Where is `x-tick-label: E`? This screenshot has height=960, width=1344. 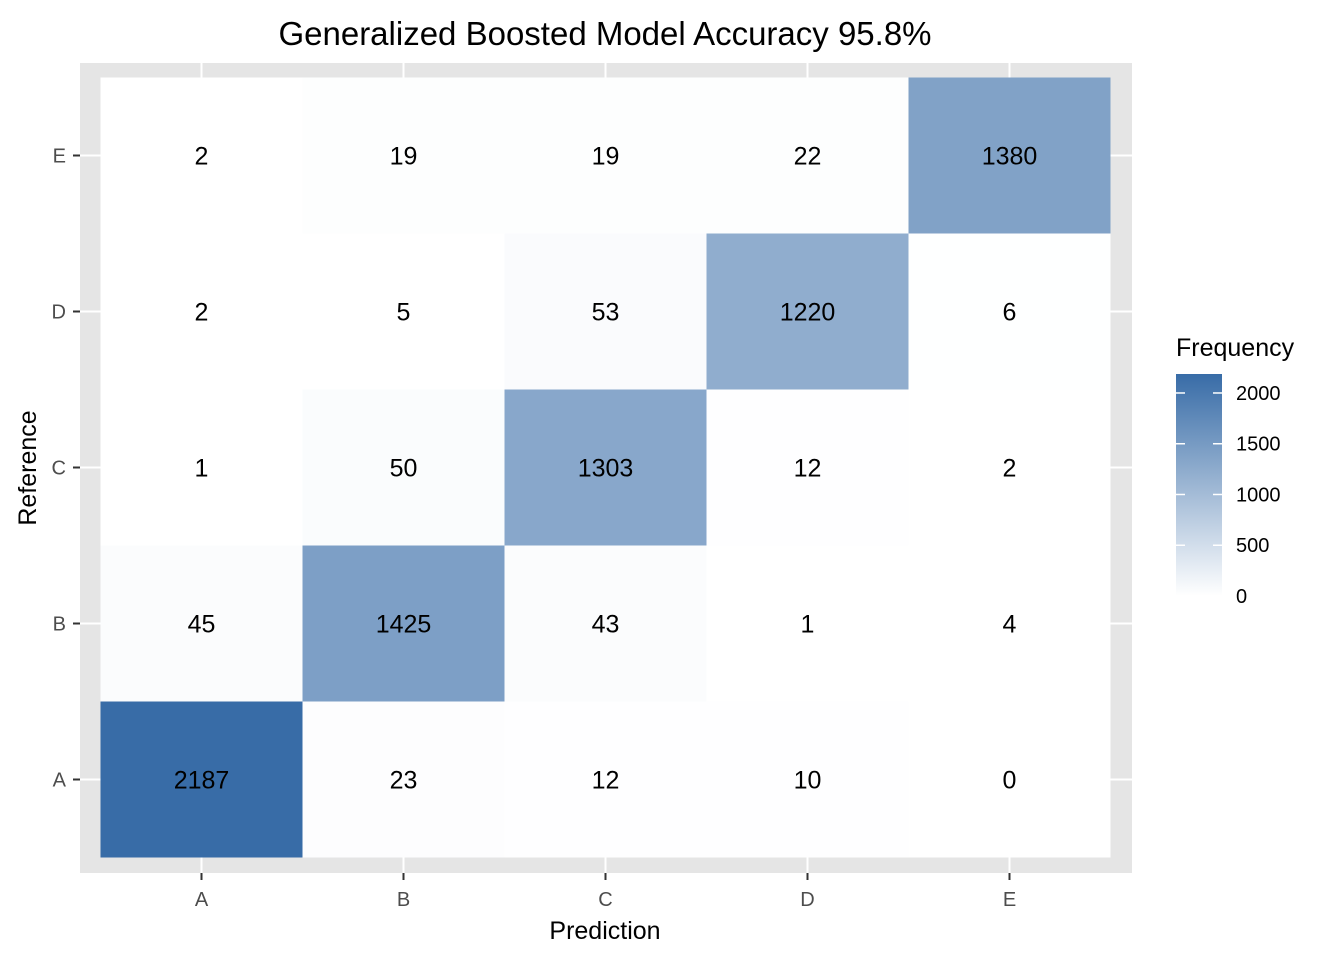 x-tick-label: E is located at coordinates (1009, 900).